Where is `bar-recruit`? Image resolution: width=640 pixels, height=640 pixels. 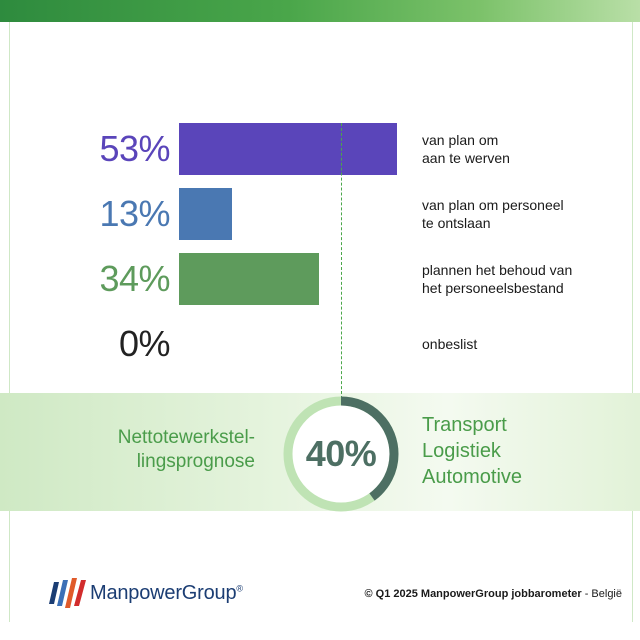
bar-recruit is located at coordinates (288, 149).